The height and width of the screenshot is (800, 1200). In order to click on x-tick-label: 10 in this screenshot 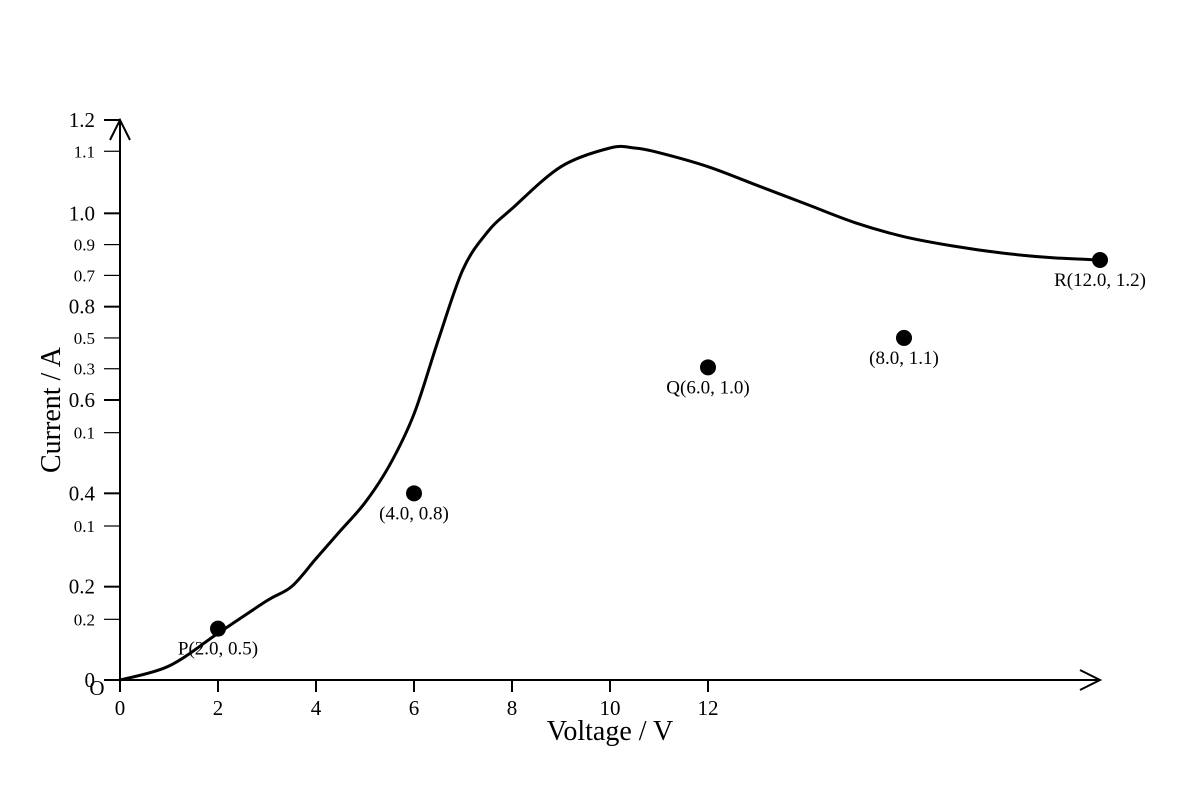, I will do `click(610, 708)`.